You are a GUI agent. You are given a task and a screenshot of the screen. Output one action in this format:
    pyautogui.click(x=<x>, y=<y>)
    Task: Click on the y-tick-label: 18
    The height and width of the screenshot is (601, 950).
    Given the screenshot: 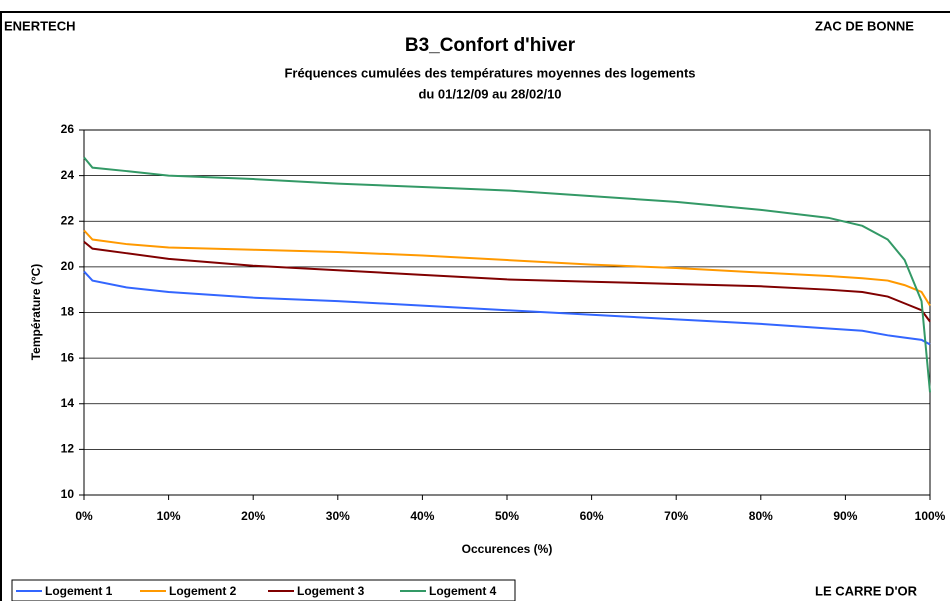 What is the action you would take?
    pyautogui.click(x=68, y=312)
    